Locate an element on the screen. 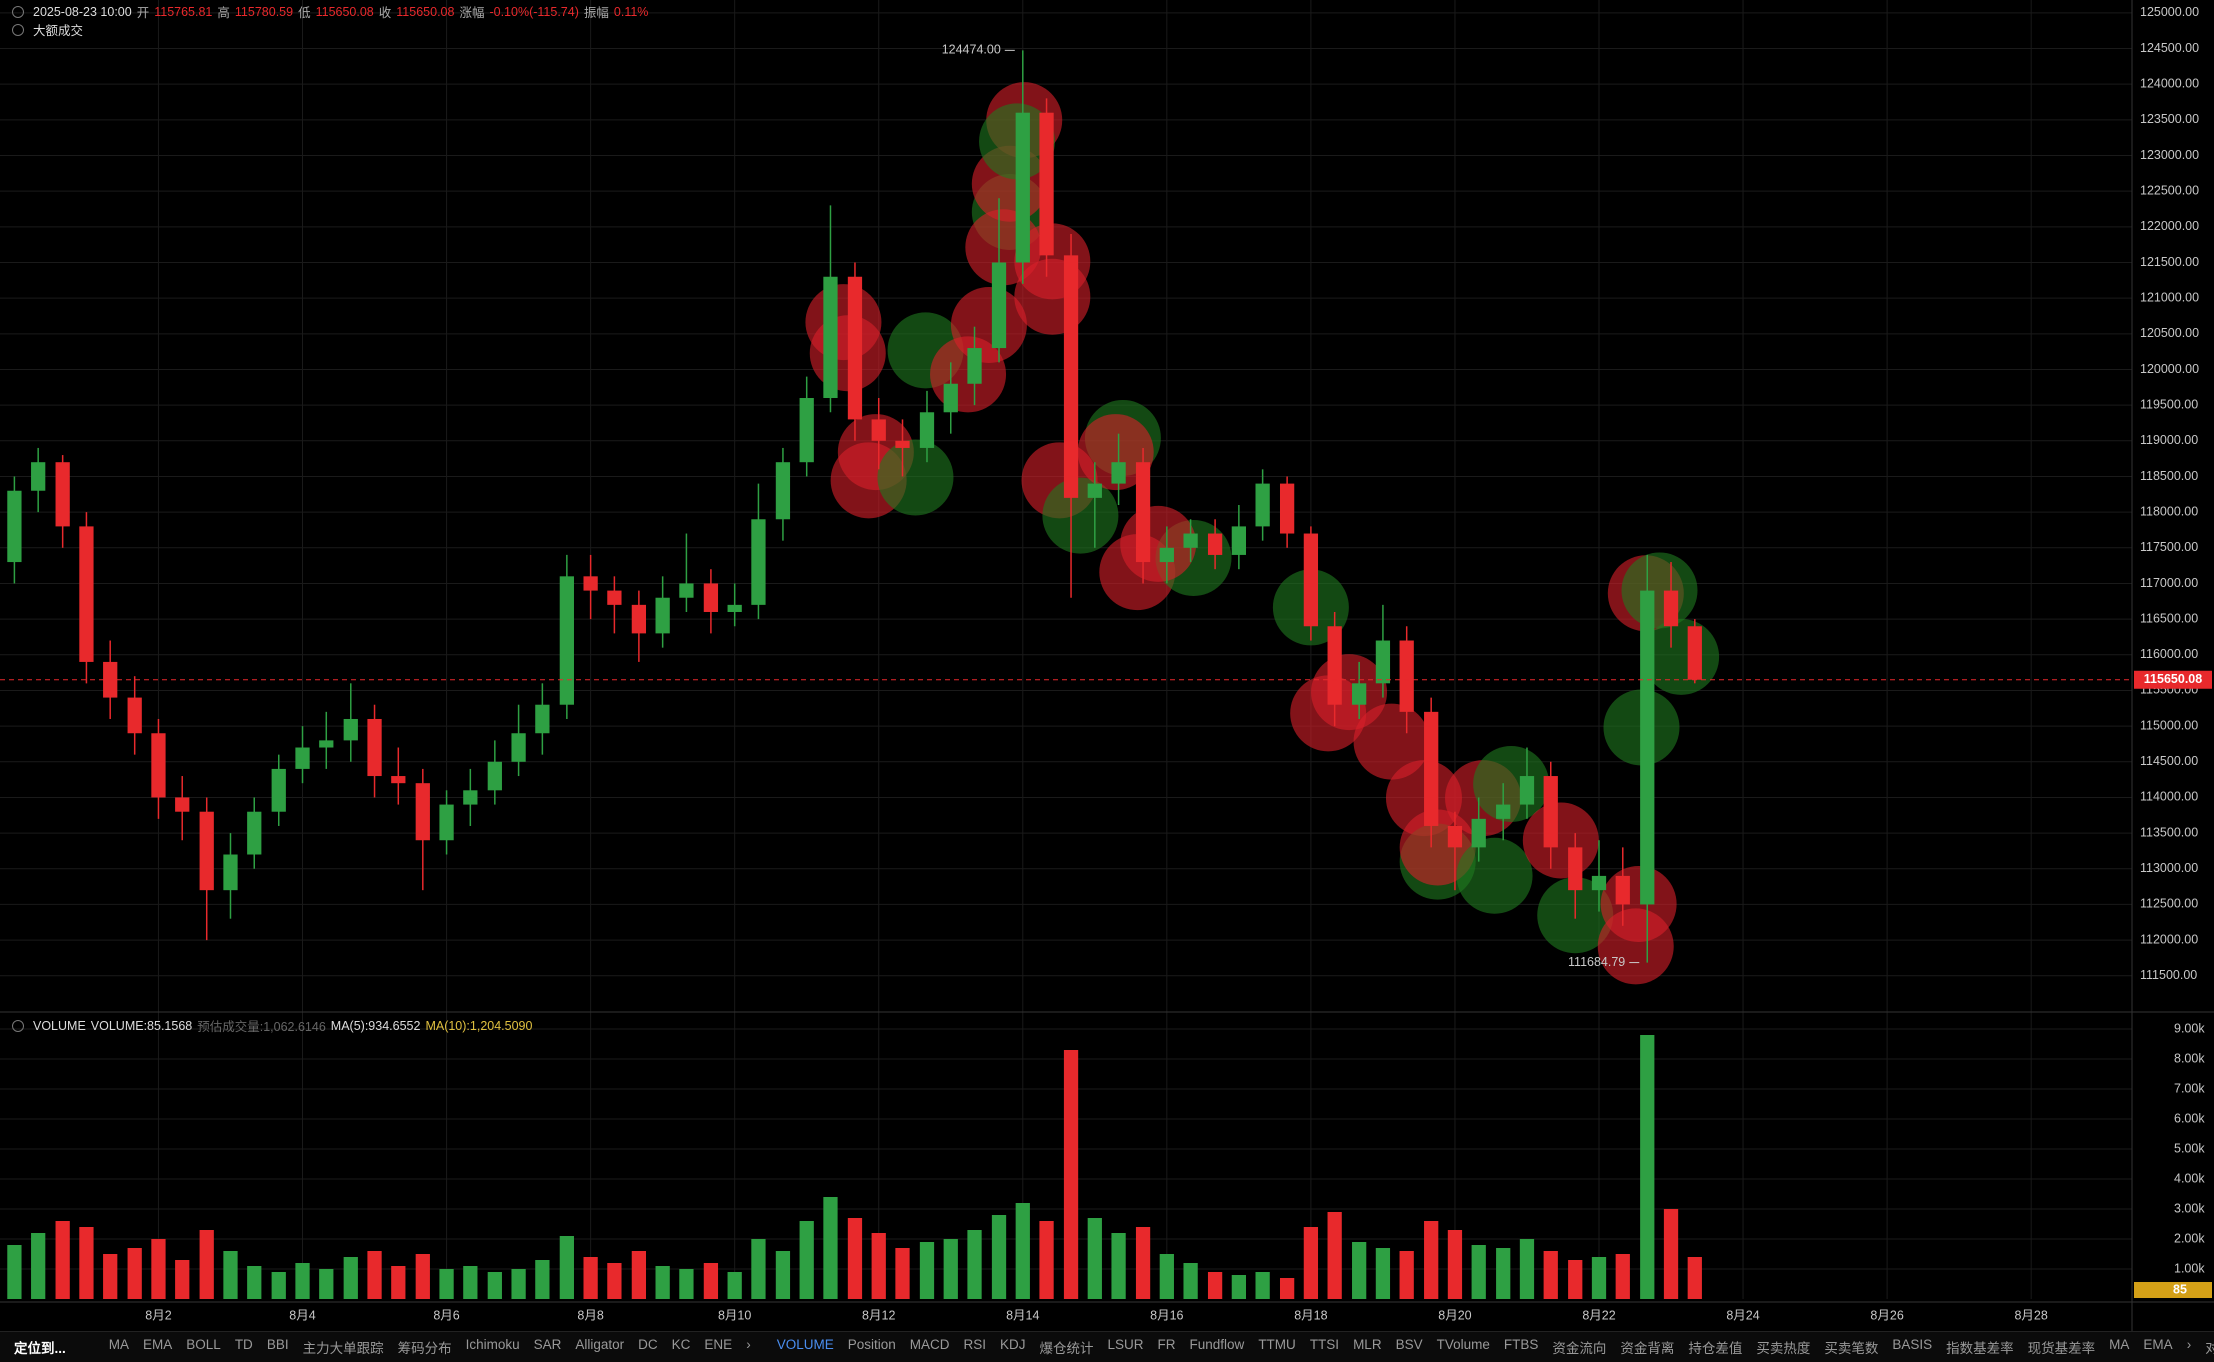  y-tick-label: 125000.00 is located at coordinates (2169, 12).